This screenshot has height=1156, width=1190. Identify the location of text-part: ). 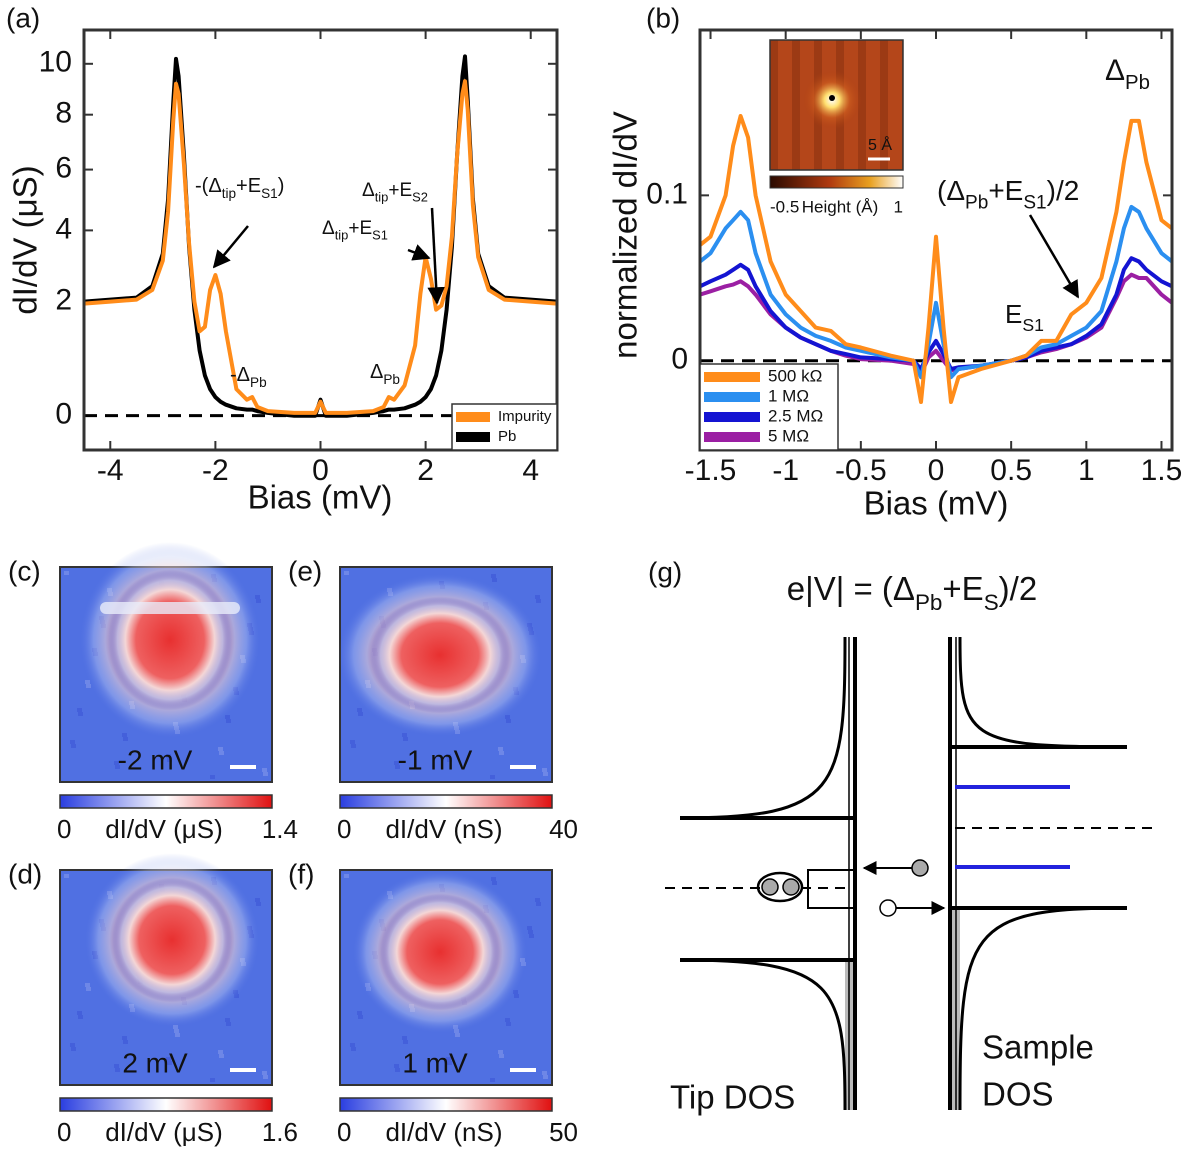
(281, 186).